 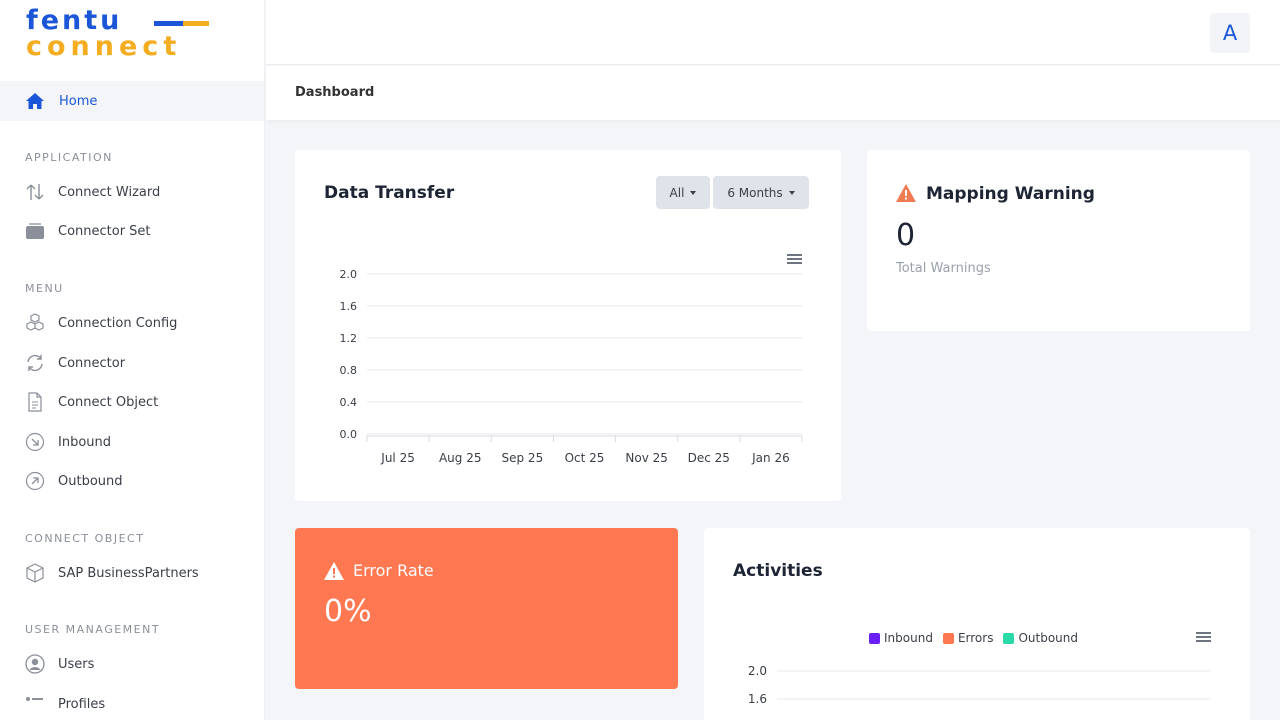 I want to click on sidebar-item-label: Connector Set, so click(x=104, y=231).